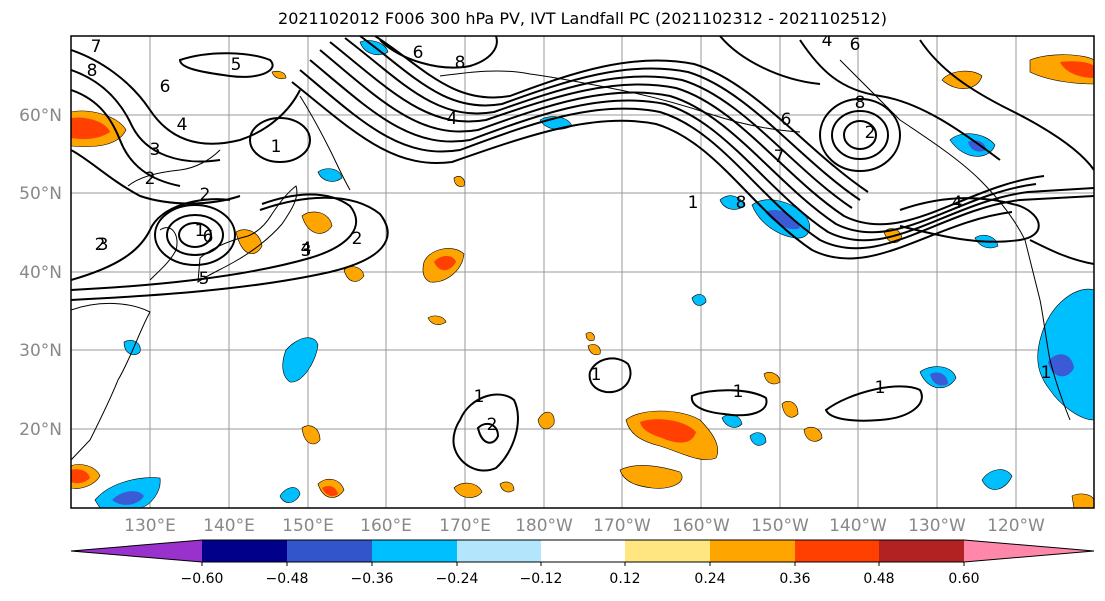 Image resolution: width=1105 pixels, height=601 pixels. What do you see at coordinates (40, 430) in the screenshot?
I see `latitude-label: 20°N` at bounding box center [40, 430].